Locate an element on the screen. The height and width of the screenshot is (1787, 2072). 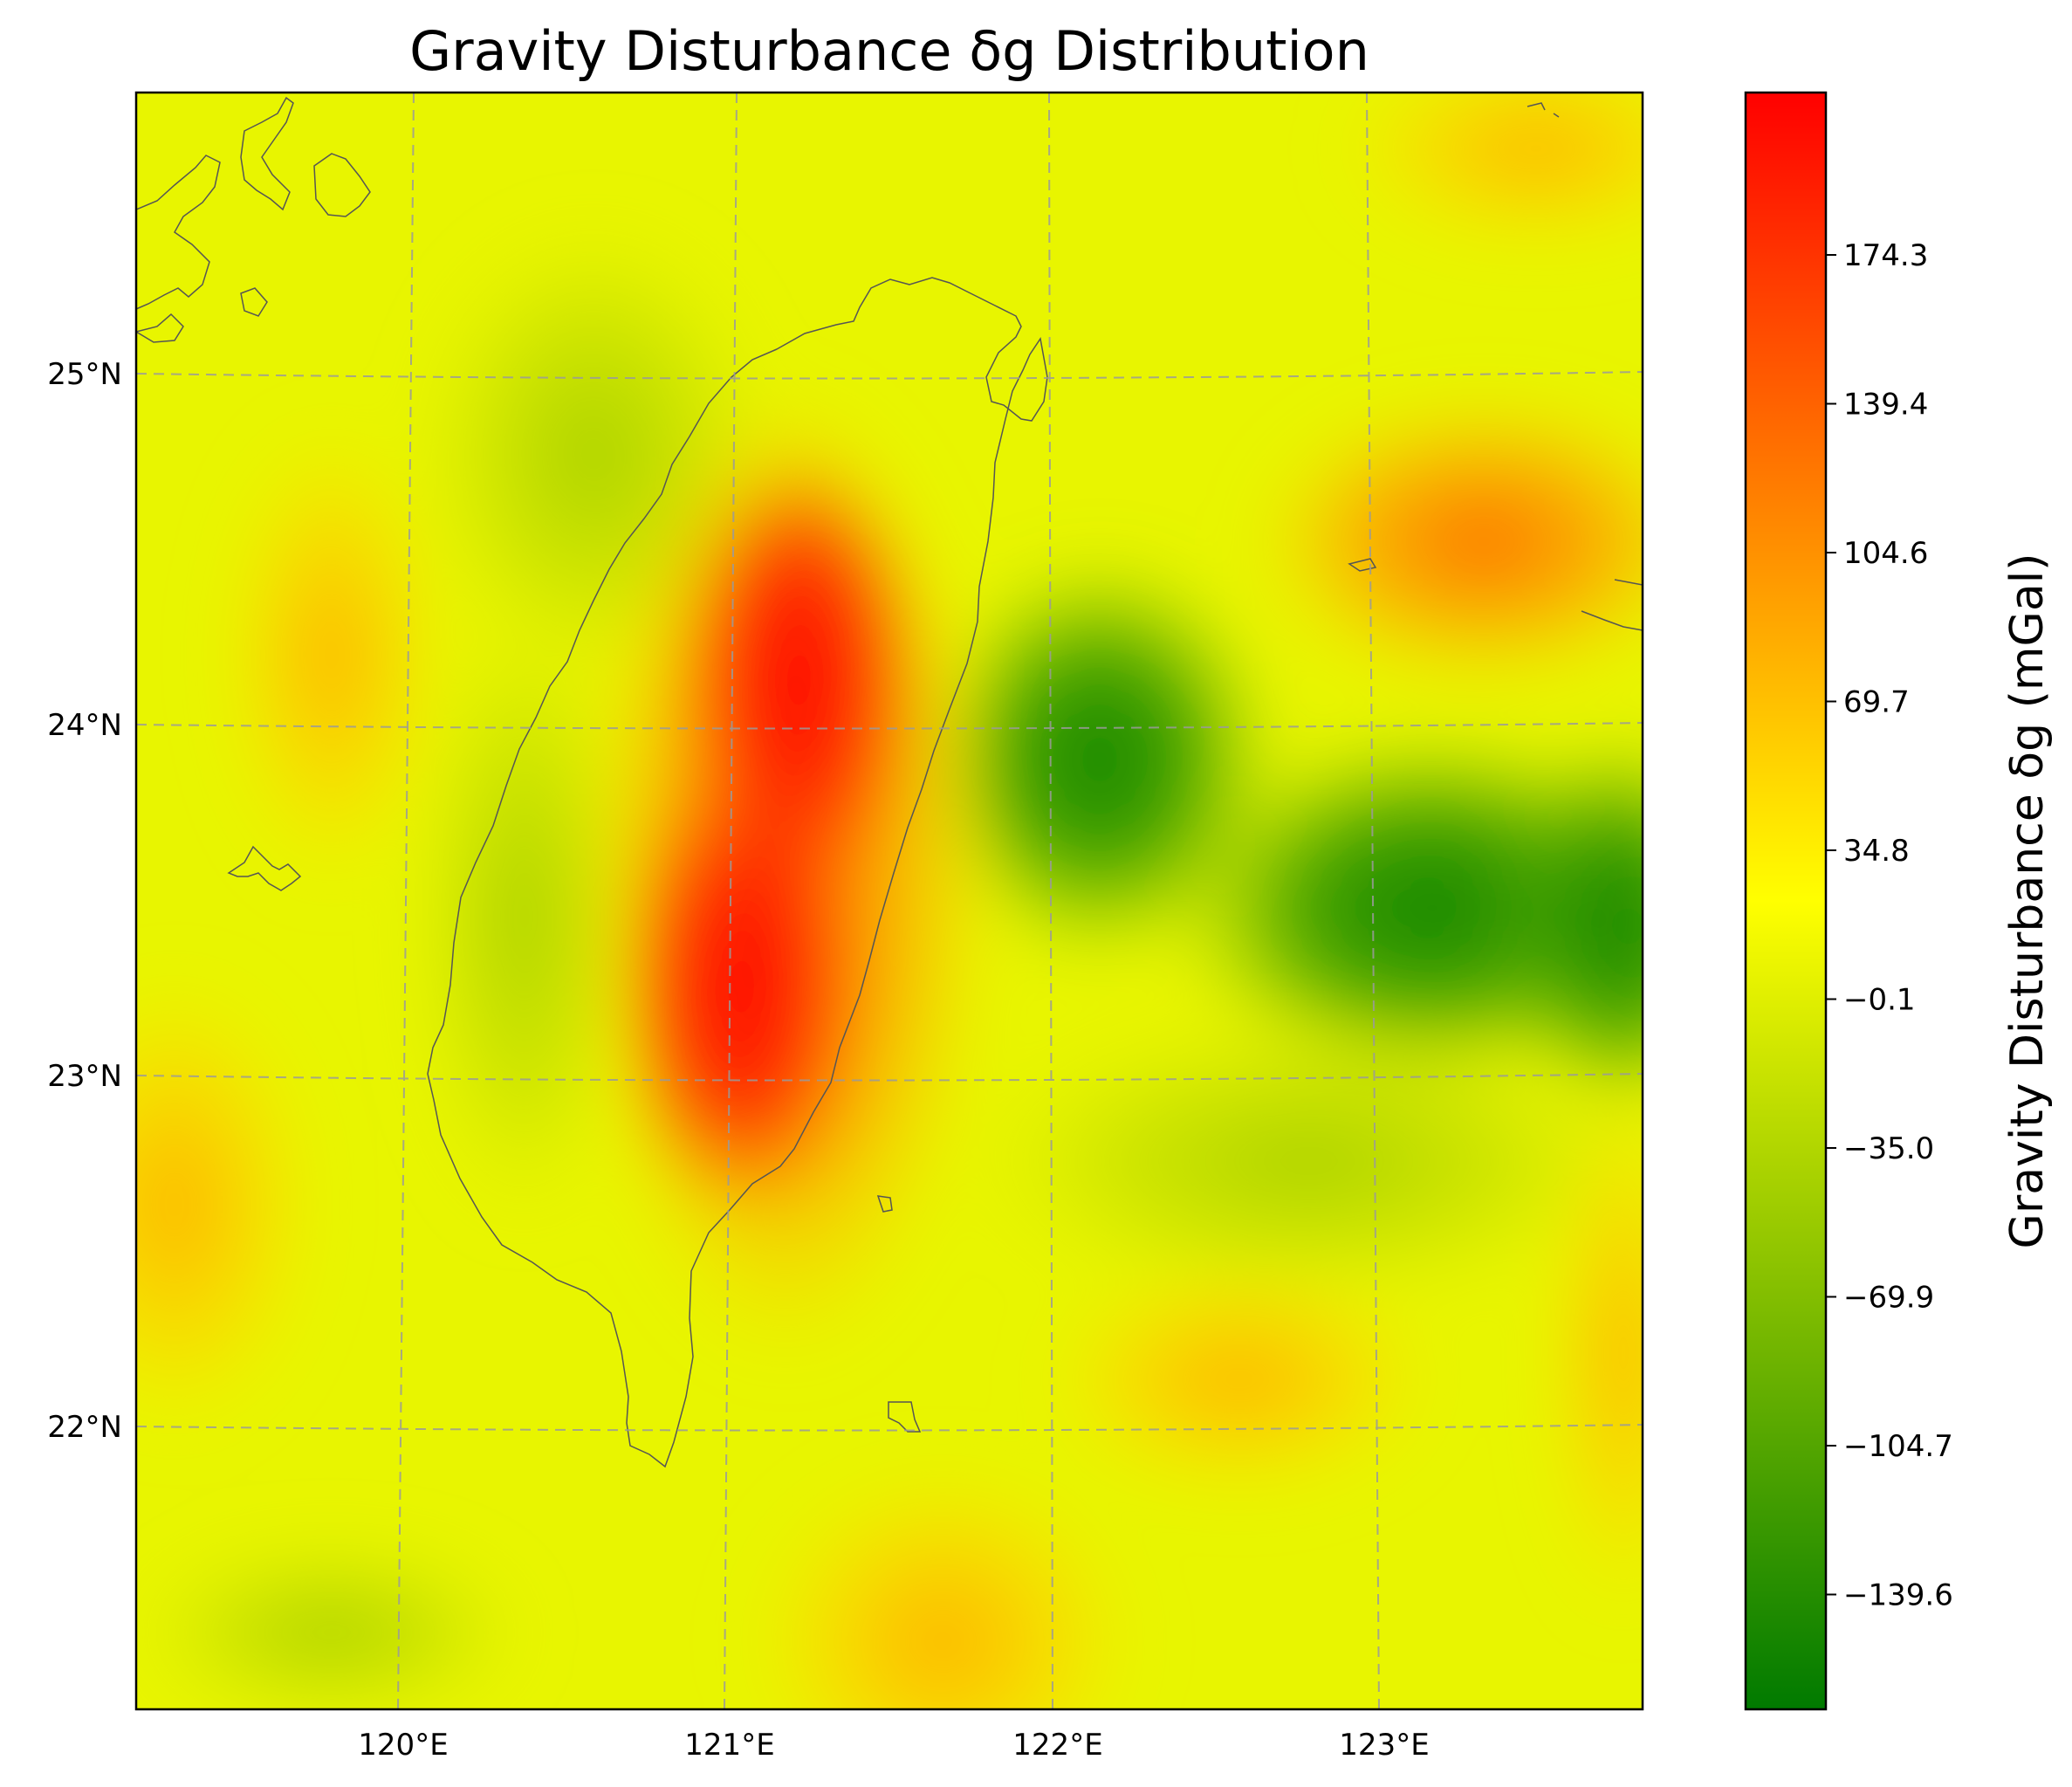
colorbar-tick-label: −35.0 is located at coordinates (1888, 1148).